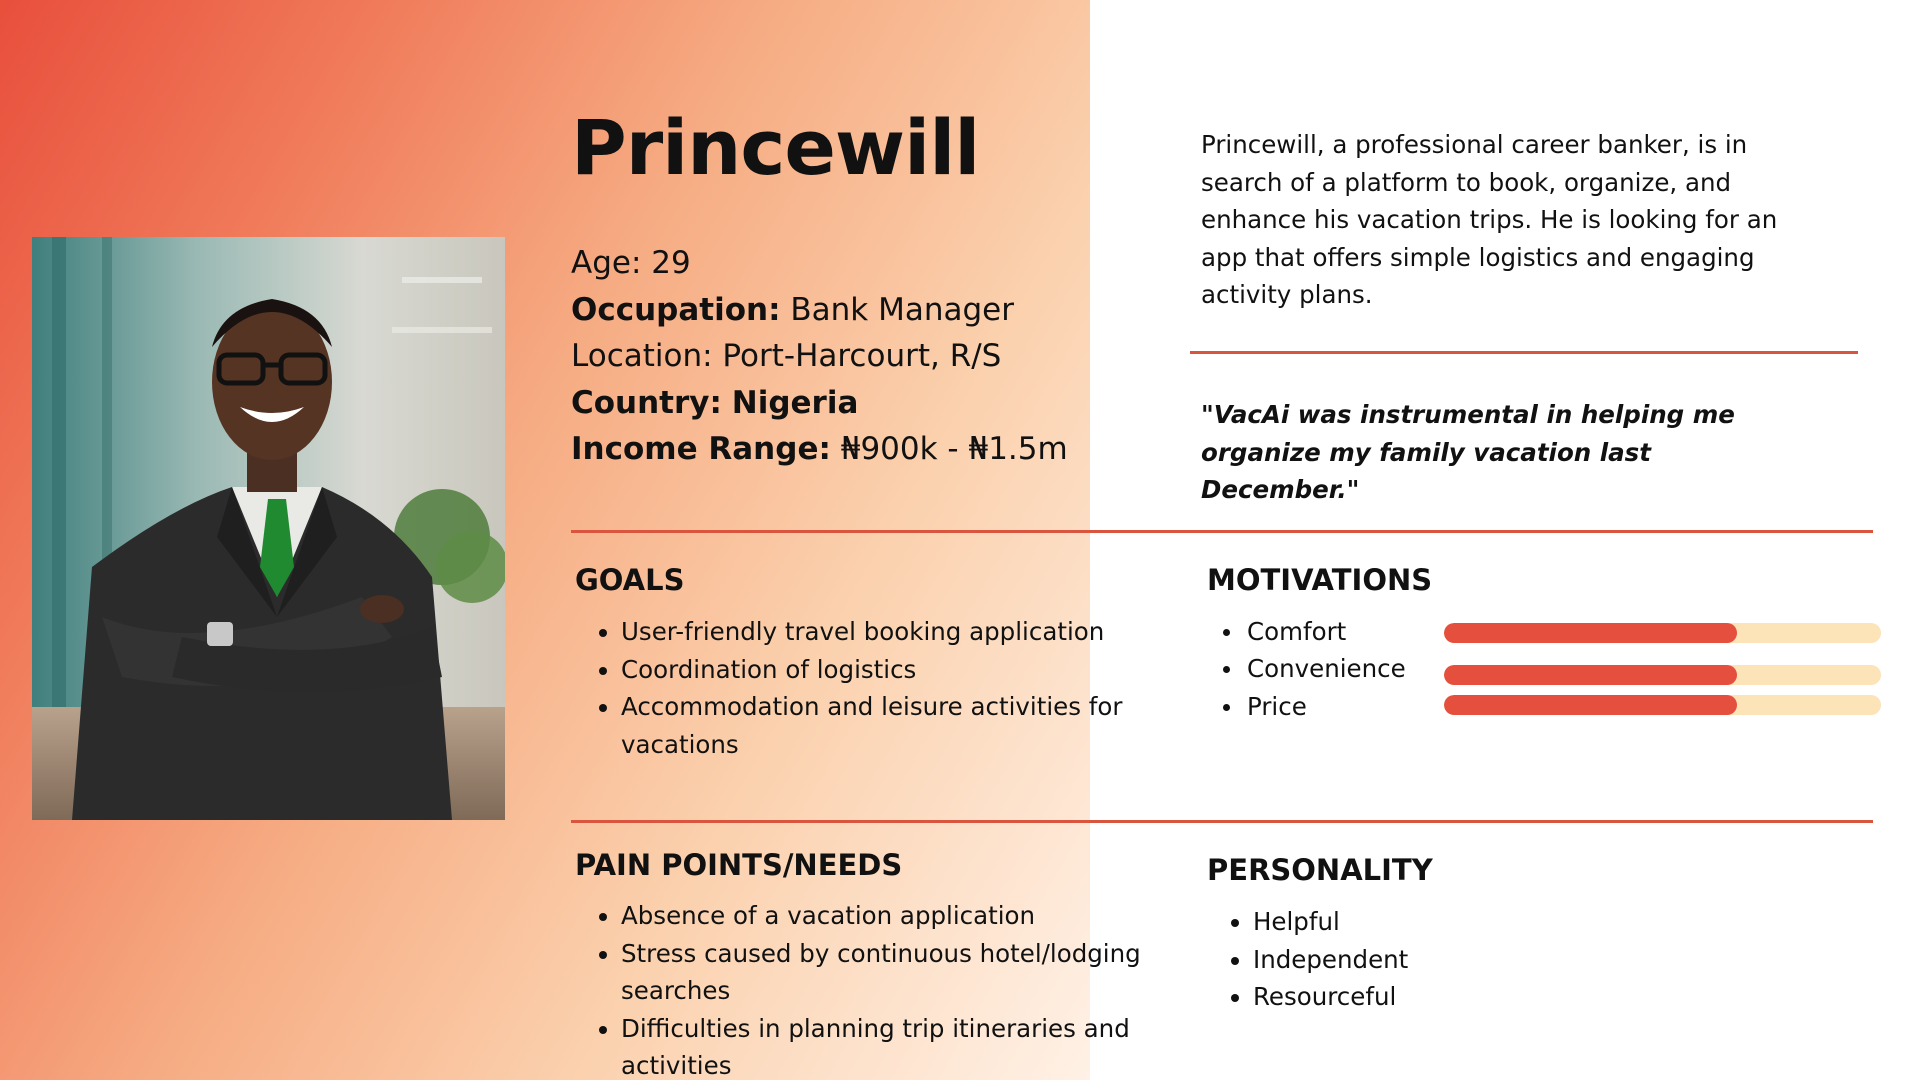 Image resolution: width=1920 pixels, height=1085 pixels. Describe the element at coordinates (671, 263) in the screenshot. I see `fact-age-value: 29` at that location.